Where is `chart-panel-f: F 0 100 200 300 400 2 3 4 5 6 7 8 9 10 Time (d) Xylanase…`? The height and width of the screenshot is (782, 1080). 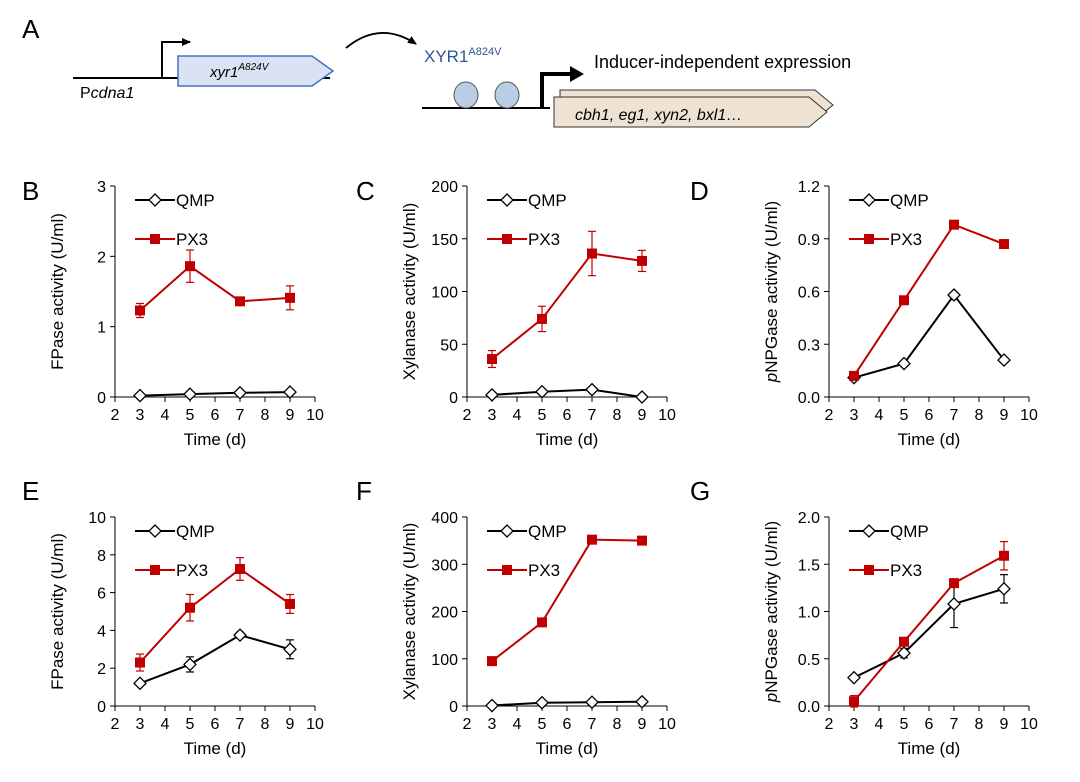
chart-panel-f: F 0 100 200 300 400 2 3 4 5 6 7 8 9 10 Time (d) Xylanase… is located at coordinates (516, 617).